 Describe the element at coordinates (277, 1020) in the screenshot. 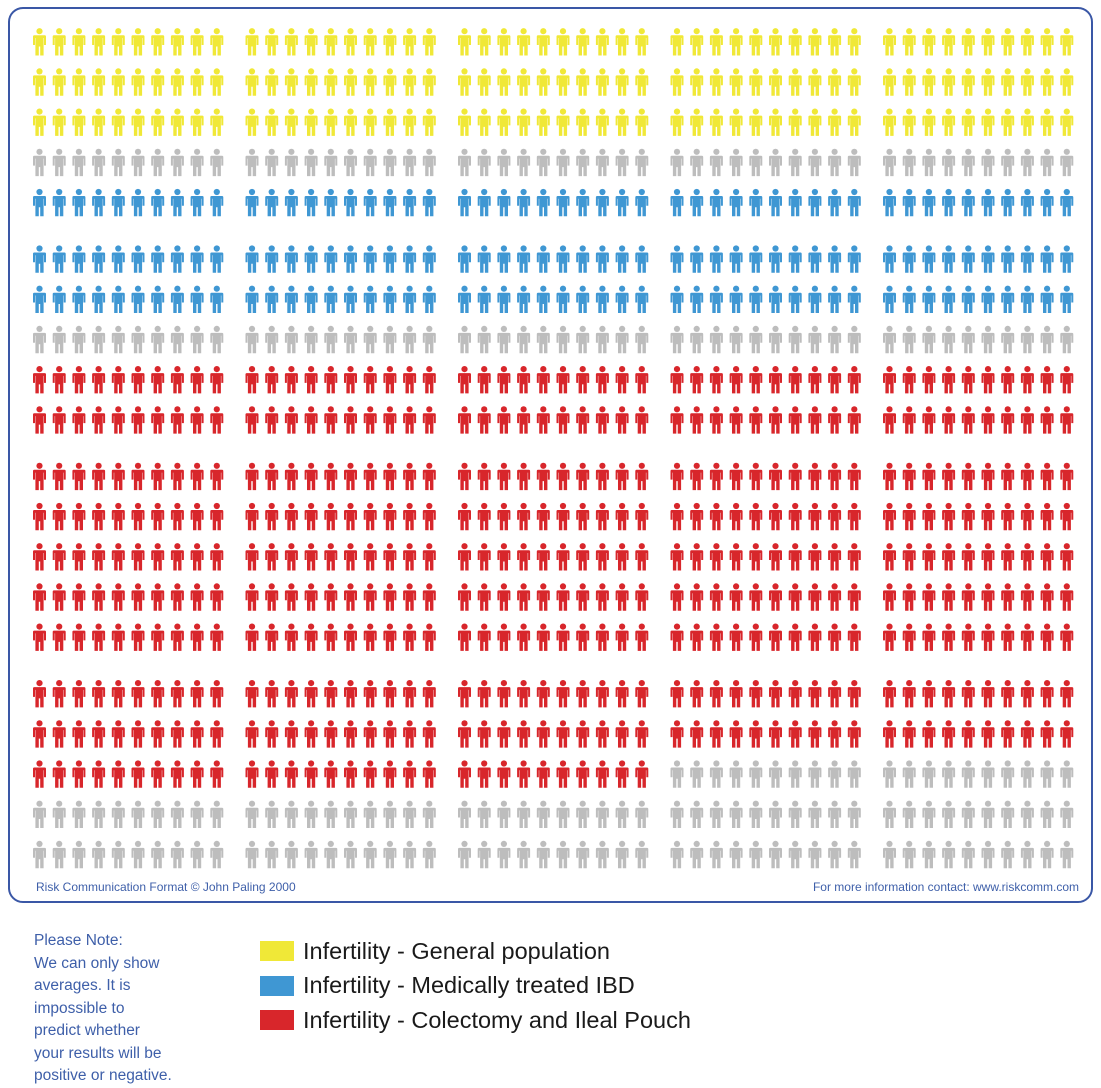

I see `legend-swatch-red` at that location.